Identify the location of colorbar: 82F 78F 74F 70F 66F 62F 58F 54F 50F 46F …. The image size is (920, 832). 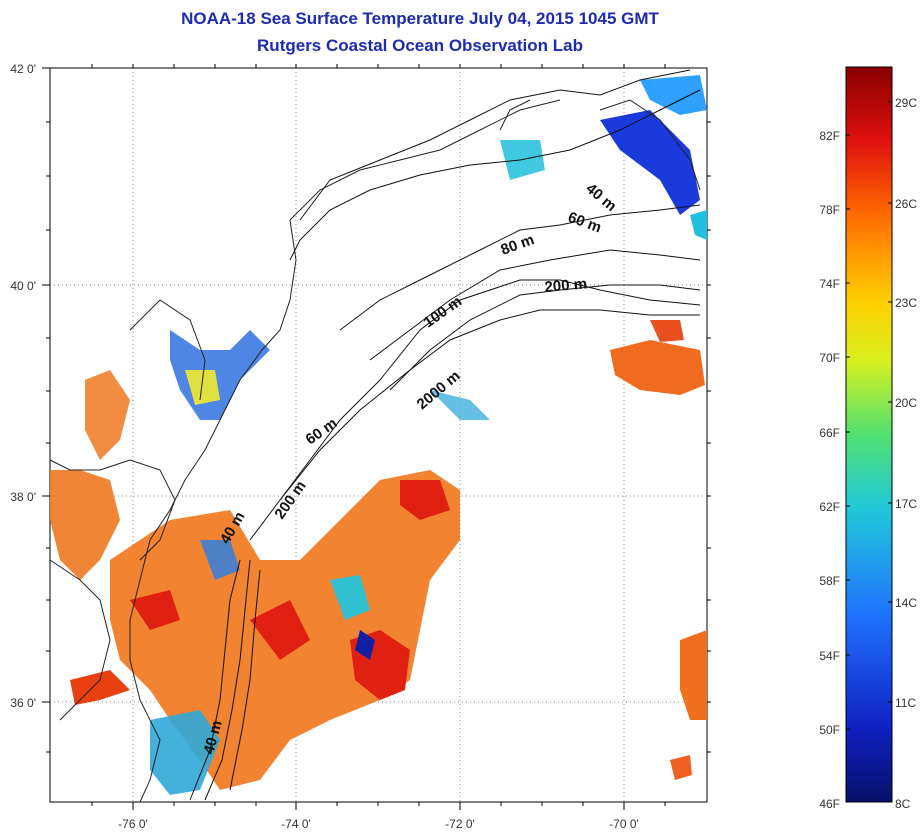
(868, 438).